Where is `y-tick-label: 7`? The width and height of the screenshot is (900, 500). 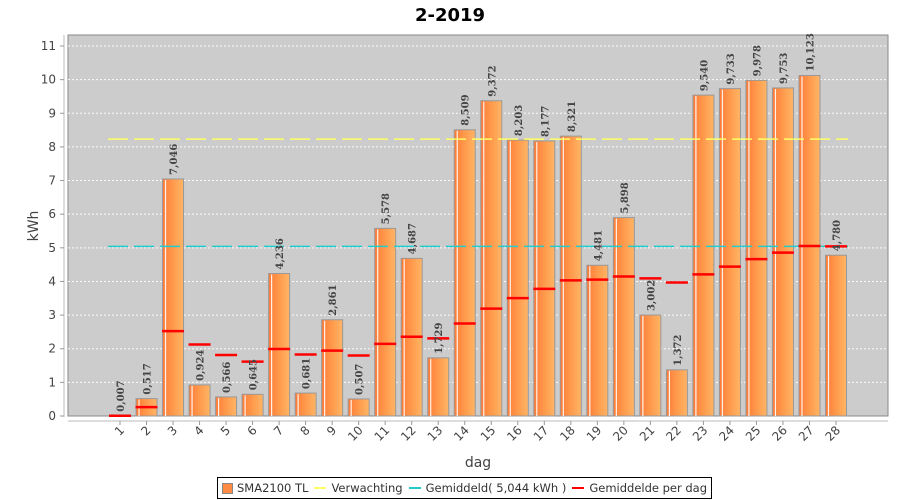 y-tick-label: 7 is located at coordinates (52, 181).